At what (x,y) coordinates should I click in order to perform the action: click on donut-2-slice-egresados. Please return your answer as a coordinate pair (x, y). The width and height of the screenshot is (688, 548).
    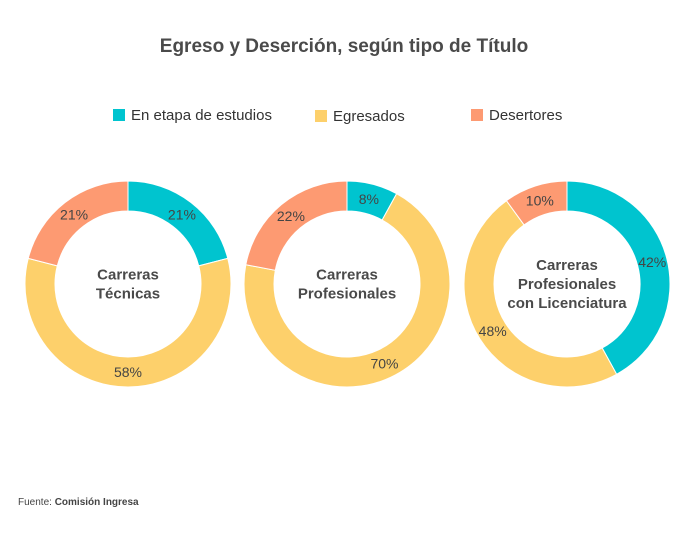
    Looking at the image, I should click on (347, 290).